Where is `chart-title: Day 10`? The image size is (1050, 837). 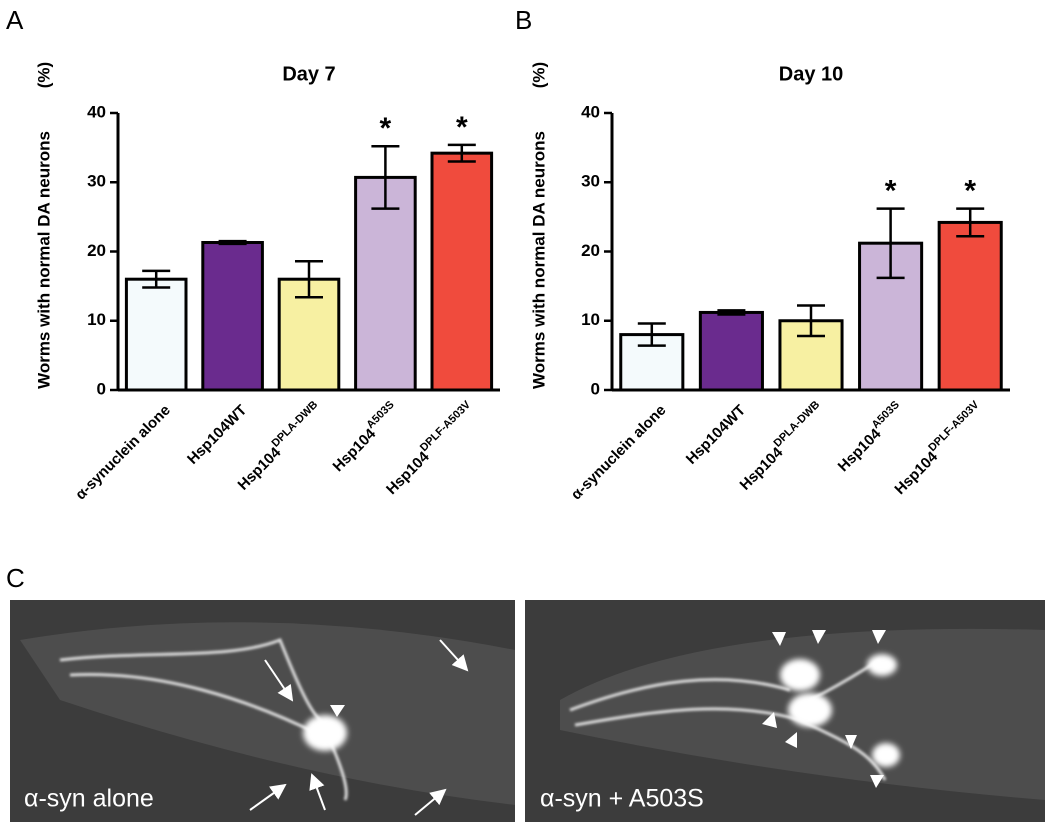
chart-title: Day 10 is located at coordinates (811, 74).